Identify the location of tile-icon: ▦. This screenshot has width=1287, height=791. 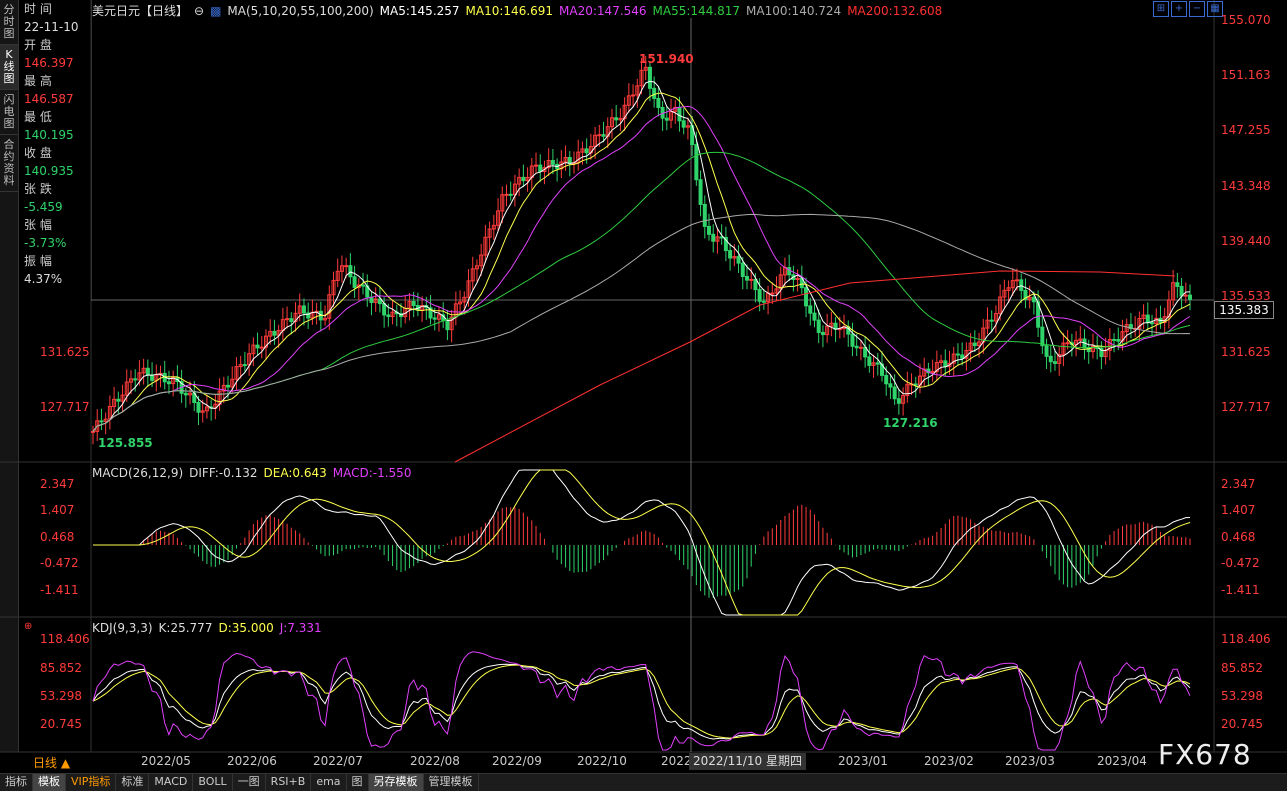
(1215, 9).